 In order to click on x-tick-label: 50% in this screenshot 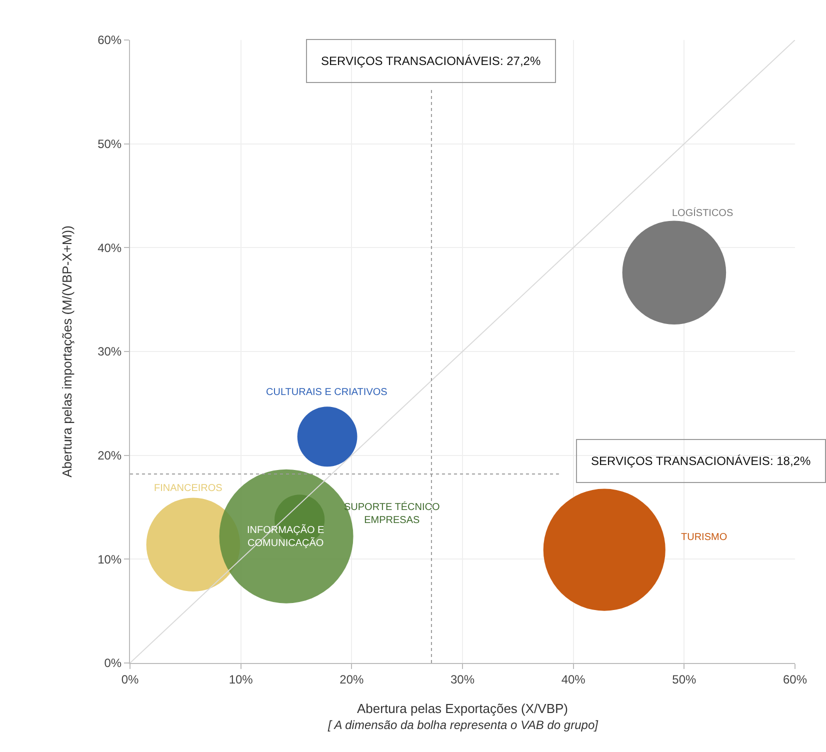, I will do `click(684, 679)`.